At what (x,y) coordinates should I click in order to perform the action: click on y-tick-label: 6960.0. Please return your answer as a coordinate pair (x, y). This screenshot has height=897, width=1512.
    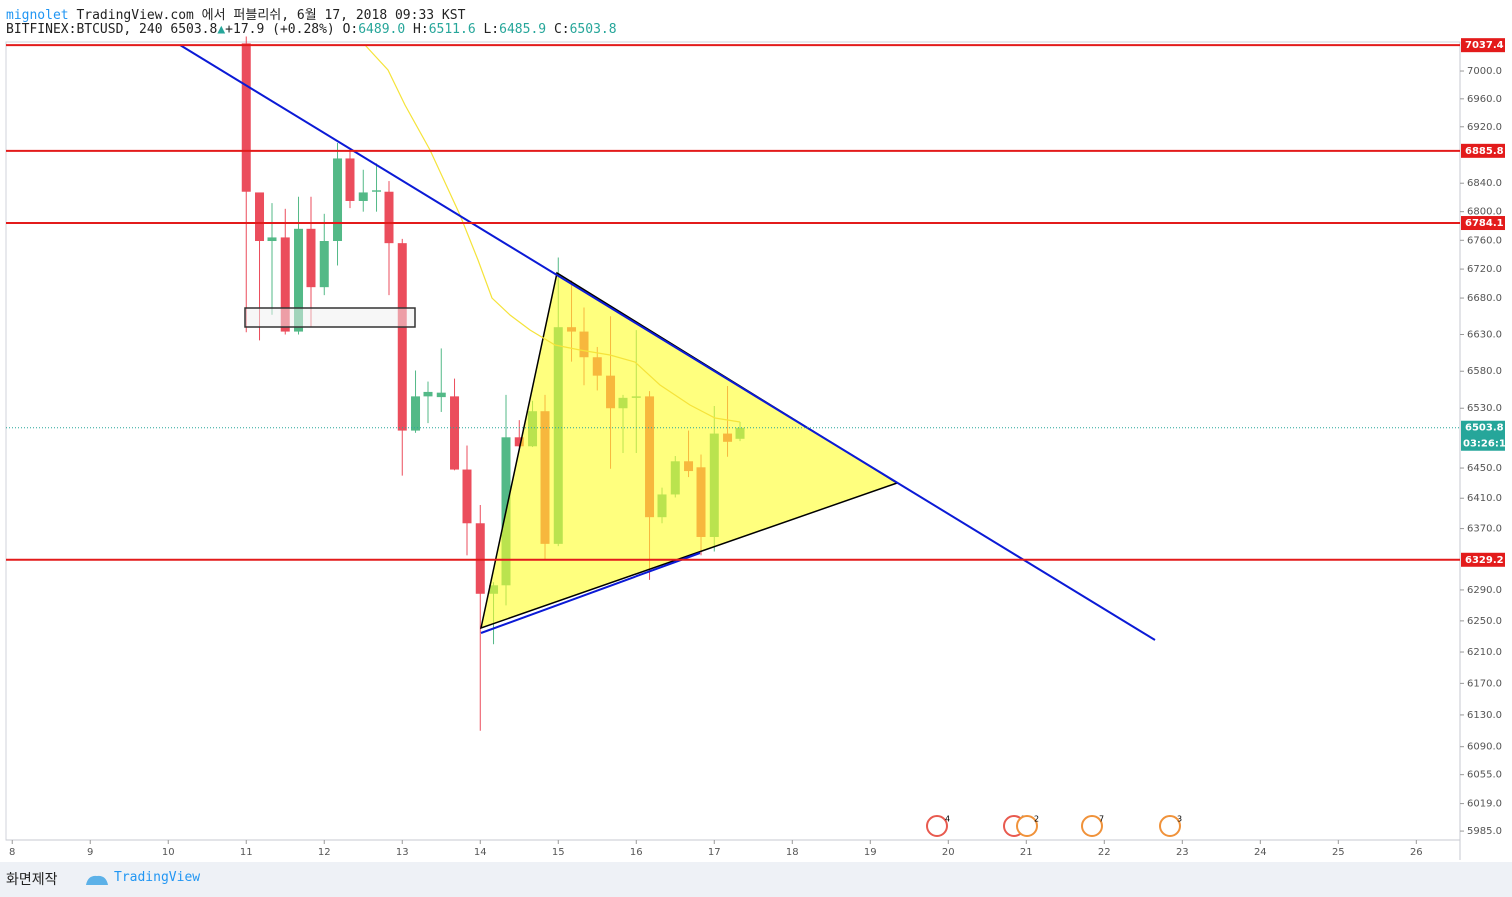
    Looking at the image, I should click on (1484, 99).